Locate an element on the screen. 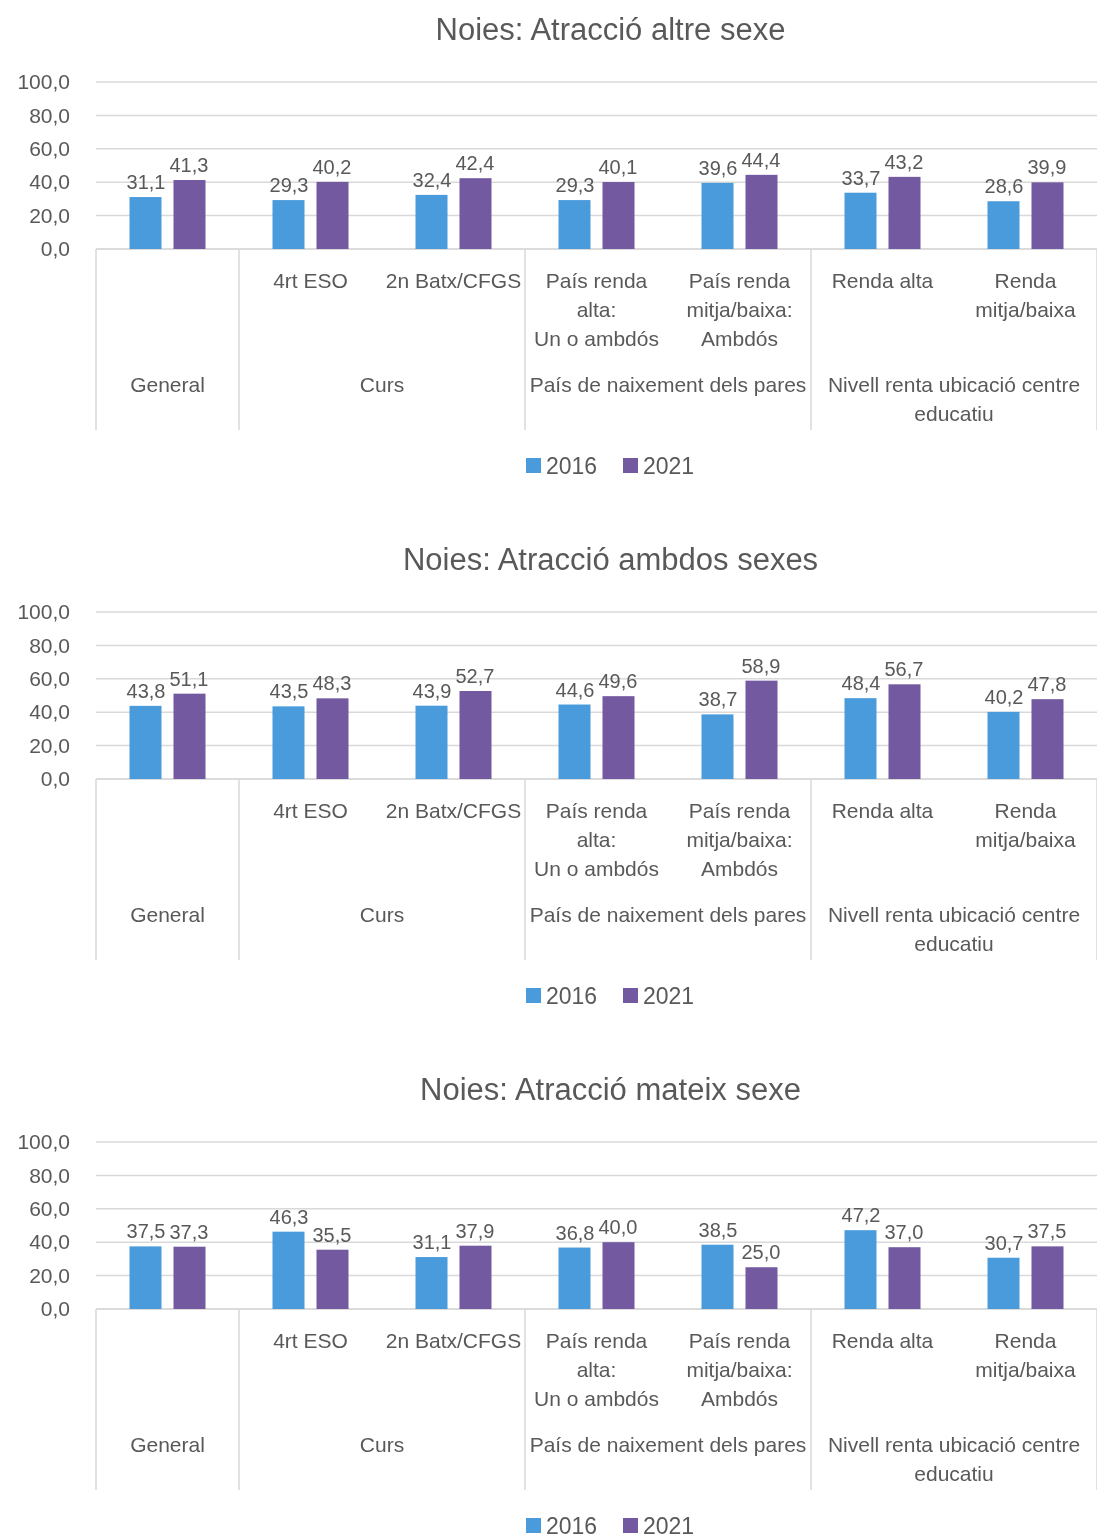 The width and height of the screenshot is (1097, 1535). chart-title: Noies: Atracció ambdos sexes is located at coordinates (610, 559).